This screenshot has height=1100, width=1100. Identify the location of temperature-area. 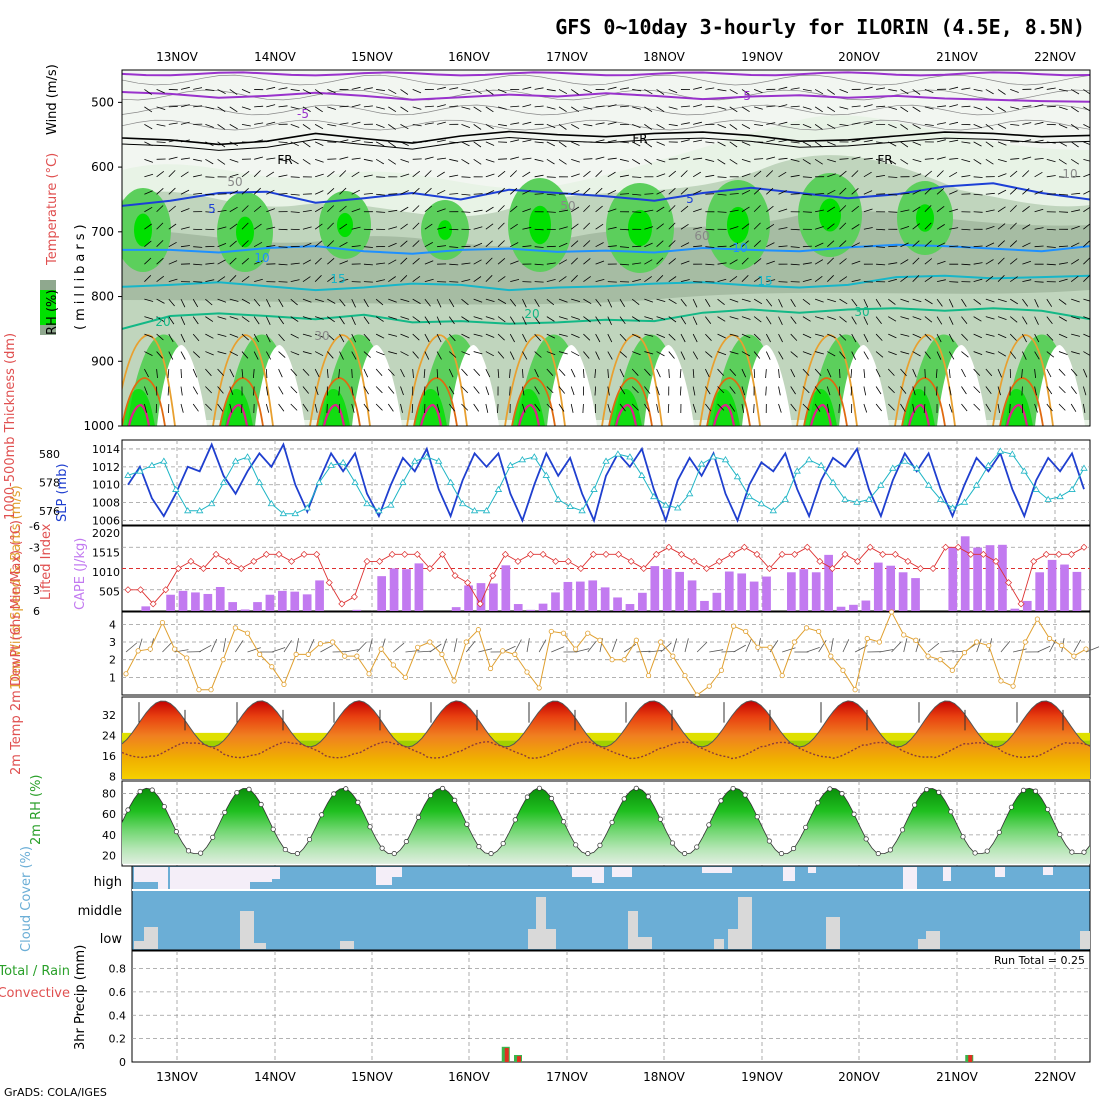
(606, 739).